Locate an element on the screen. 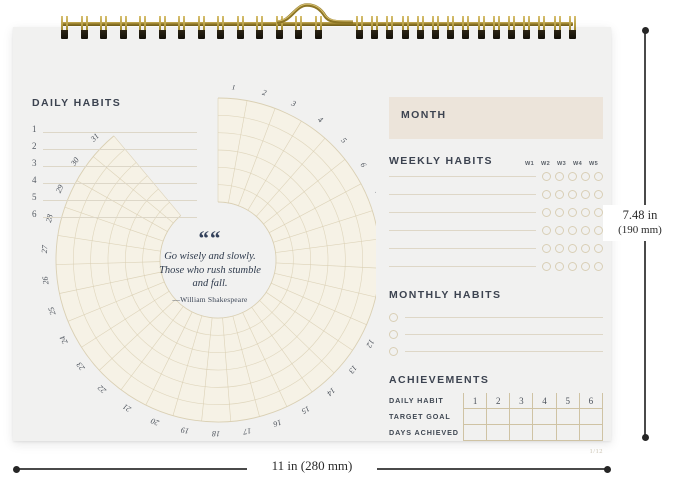 Image resolution: width=679 pixels, height=491 pixels. quote-mark-icon: ““ is located at coordinates (210, 238).